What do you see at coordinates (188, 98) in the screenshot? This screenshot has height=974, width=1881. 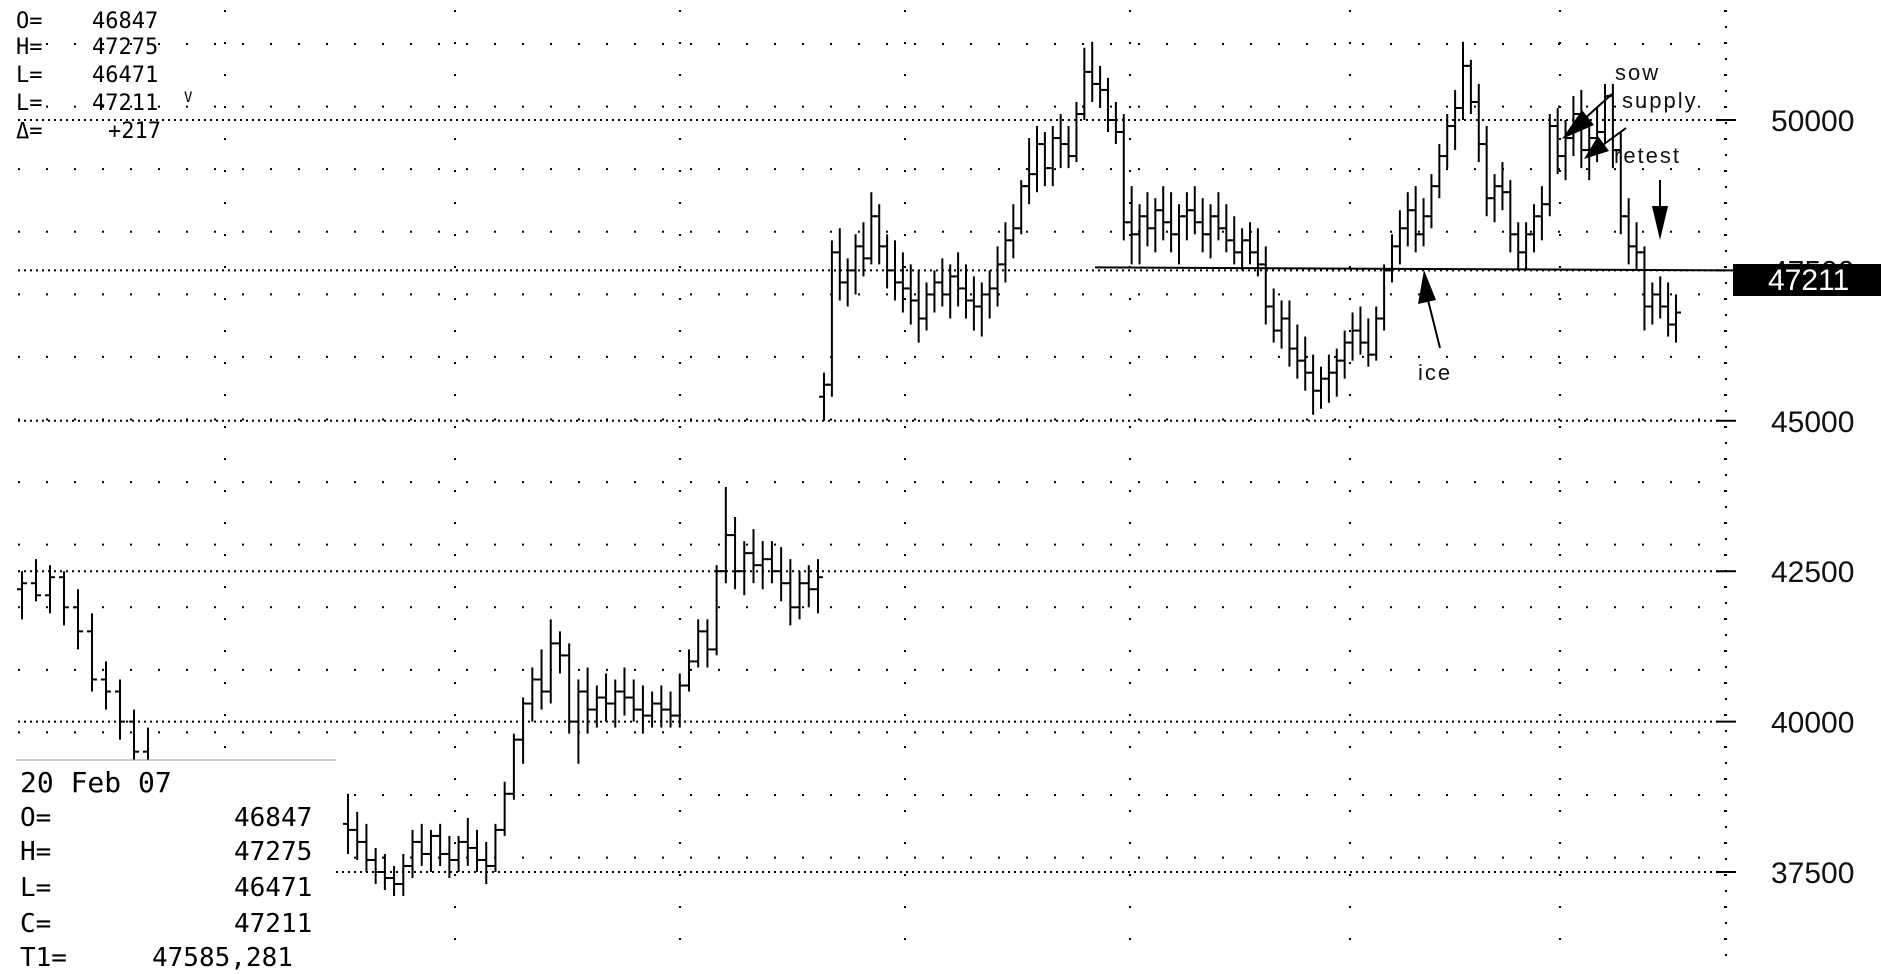 I see `top-readout-suffix: V` at bounding box center [188, 98].